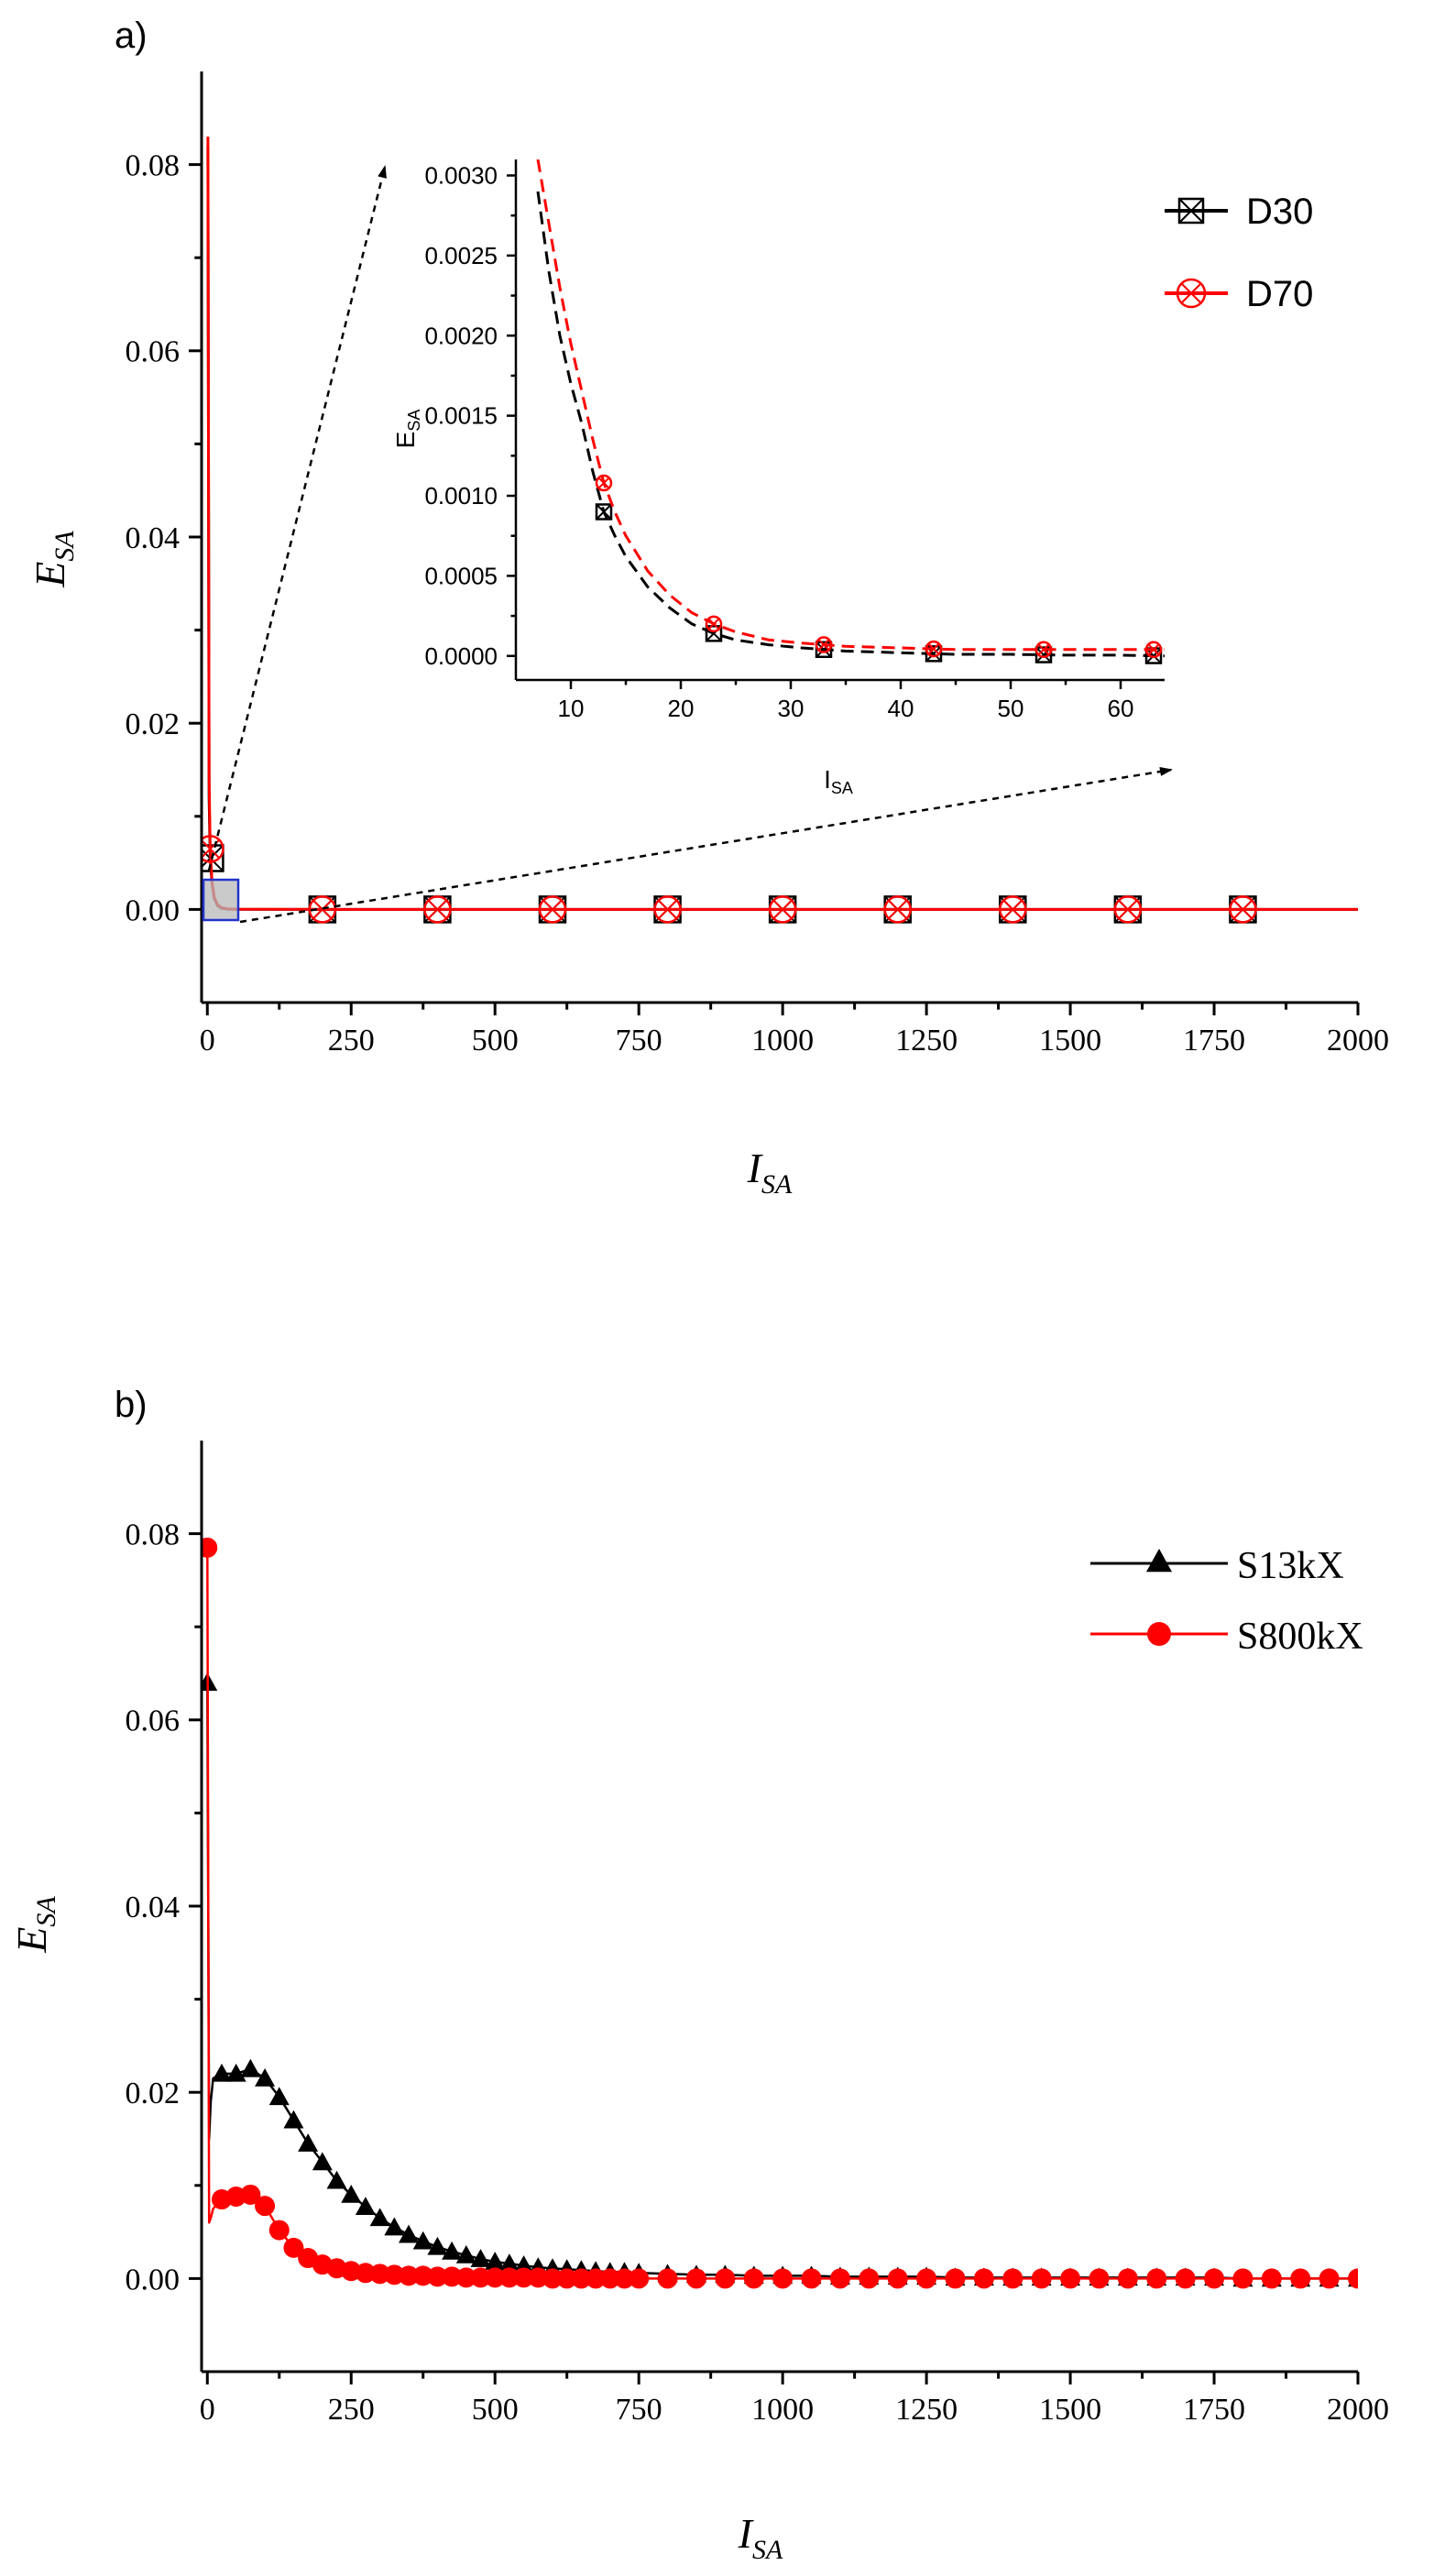 Image resolution: width=1434 pixels, height=2576 pixels. I want to click on panel-a-x-tick-label: 1750, so click(1214, 1041).